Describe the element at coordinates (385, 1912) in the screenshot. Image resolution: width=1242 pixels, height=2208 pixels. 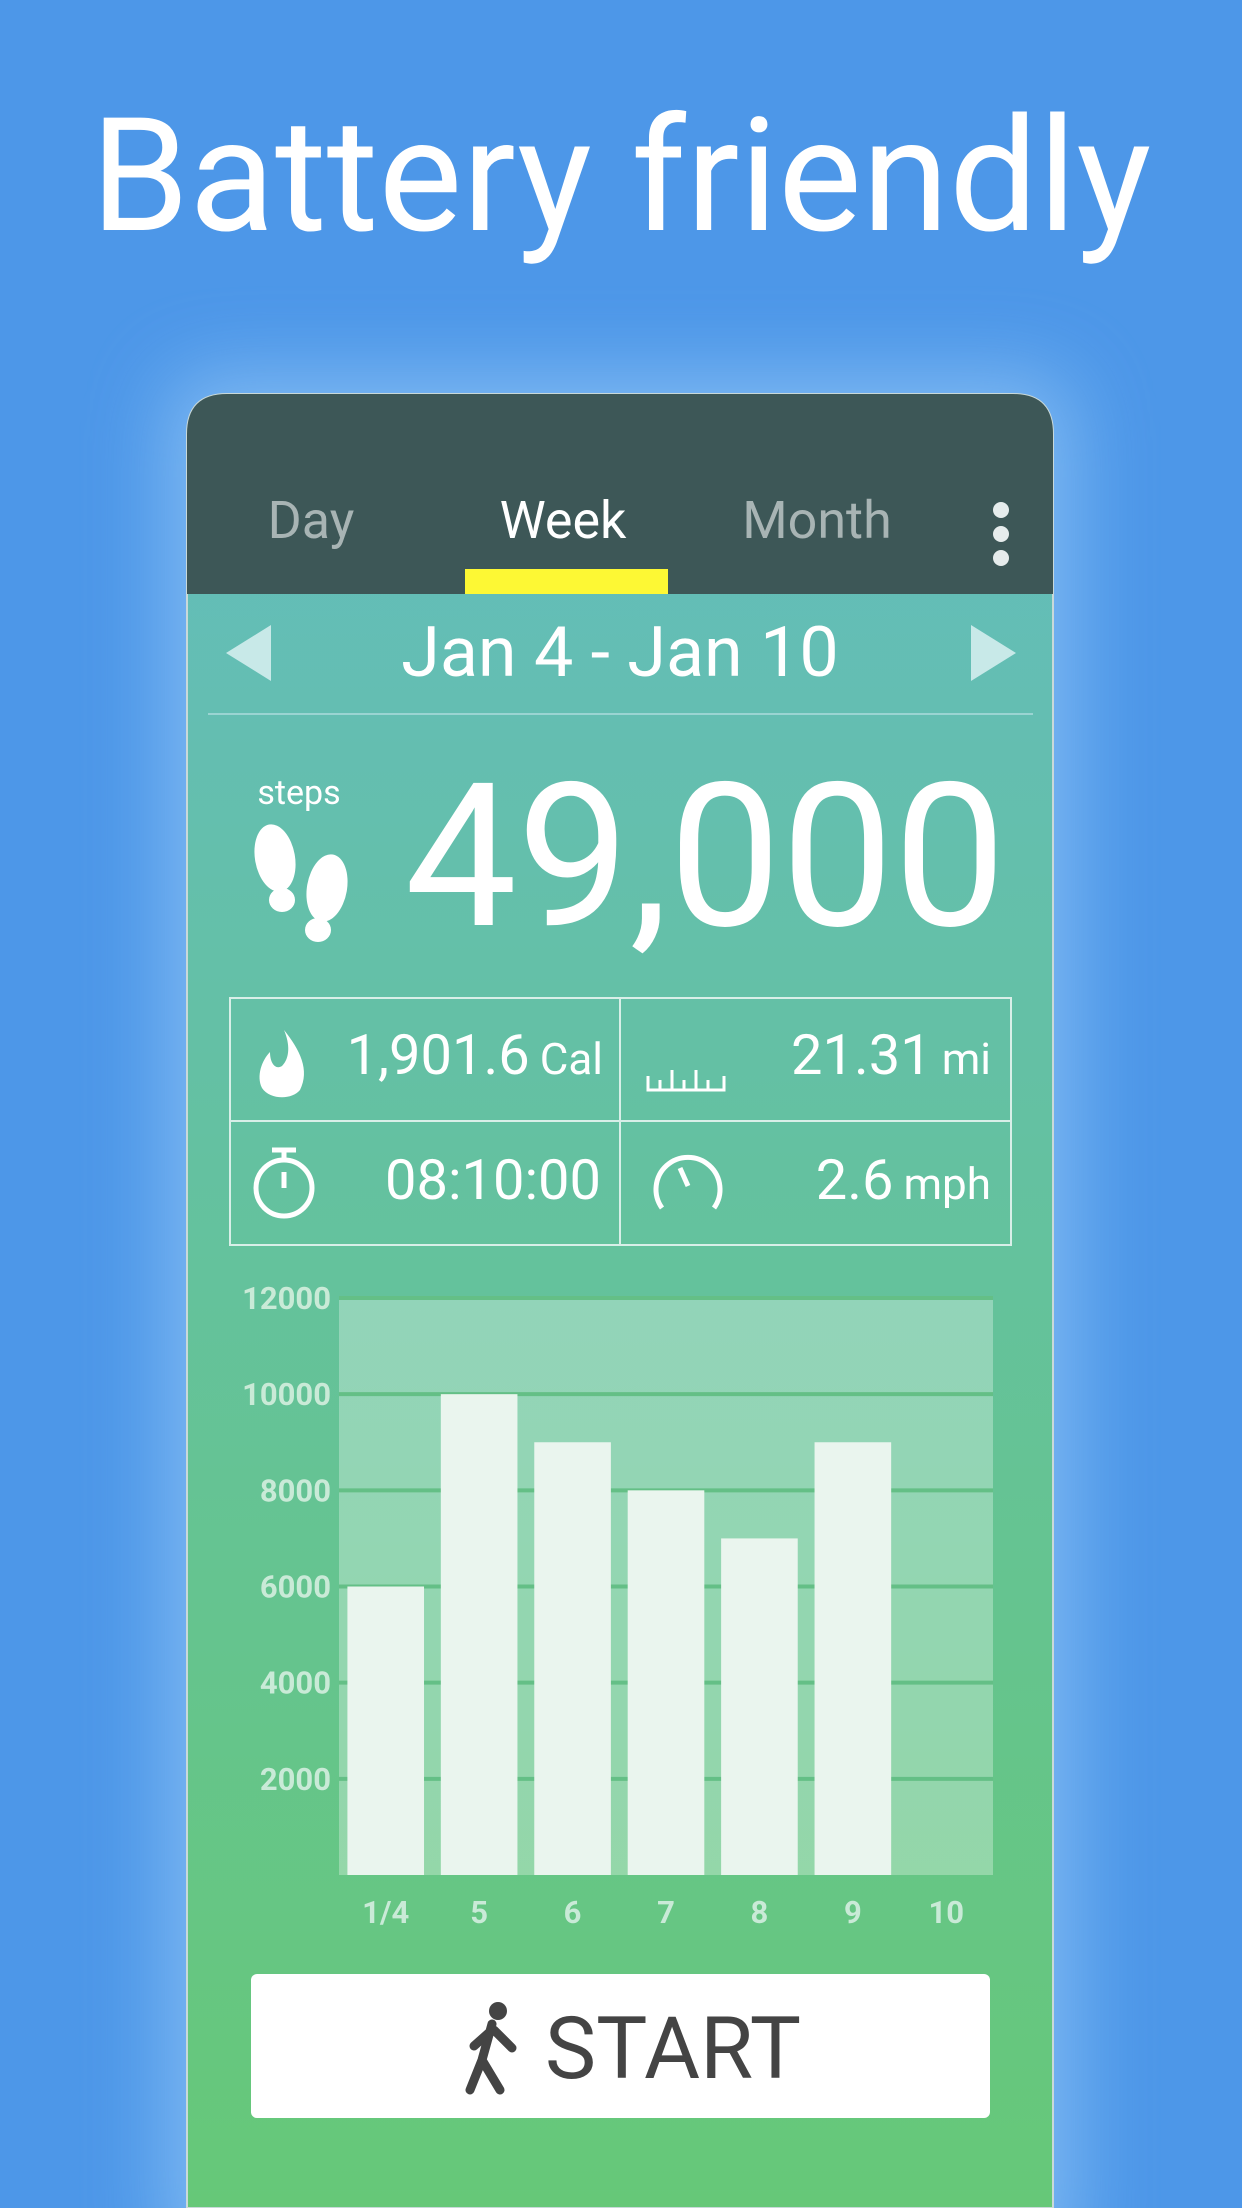
I see `x-tick-label: 1/4` at that location.